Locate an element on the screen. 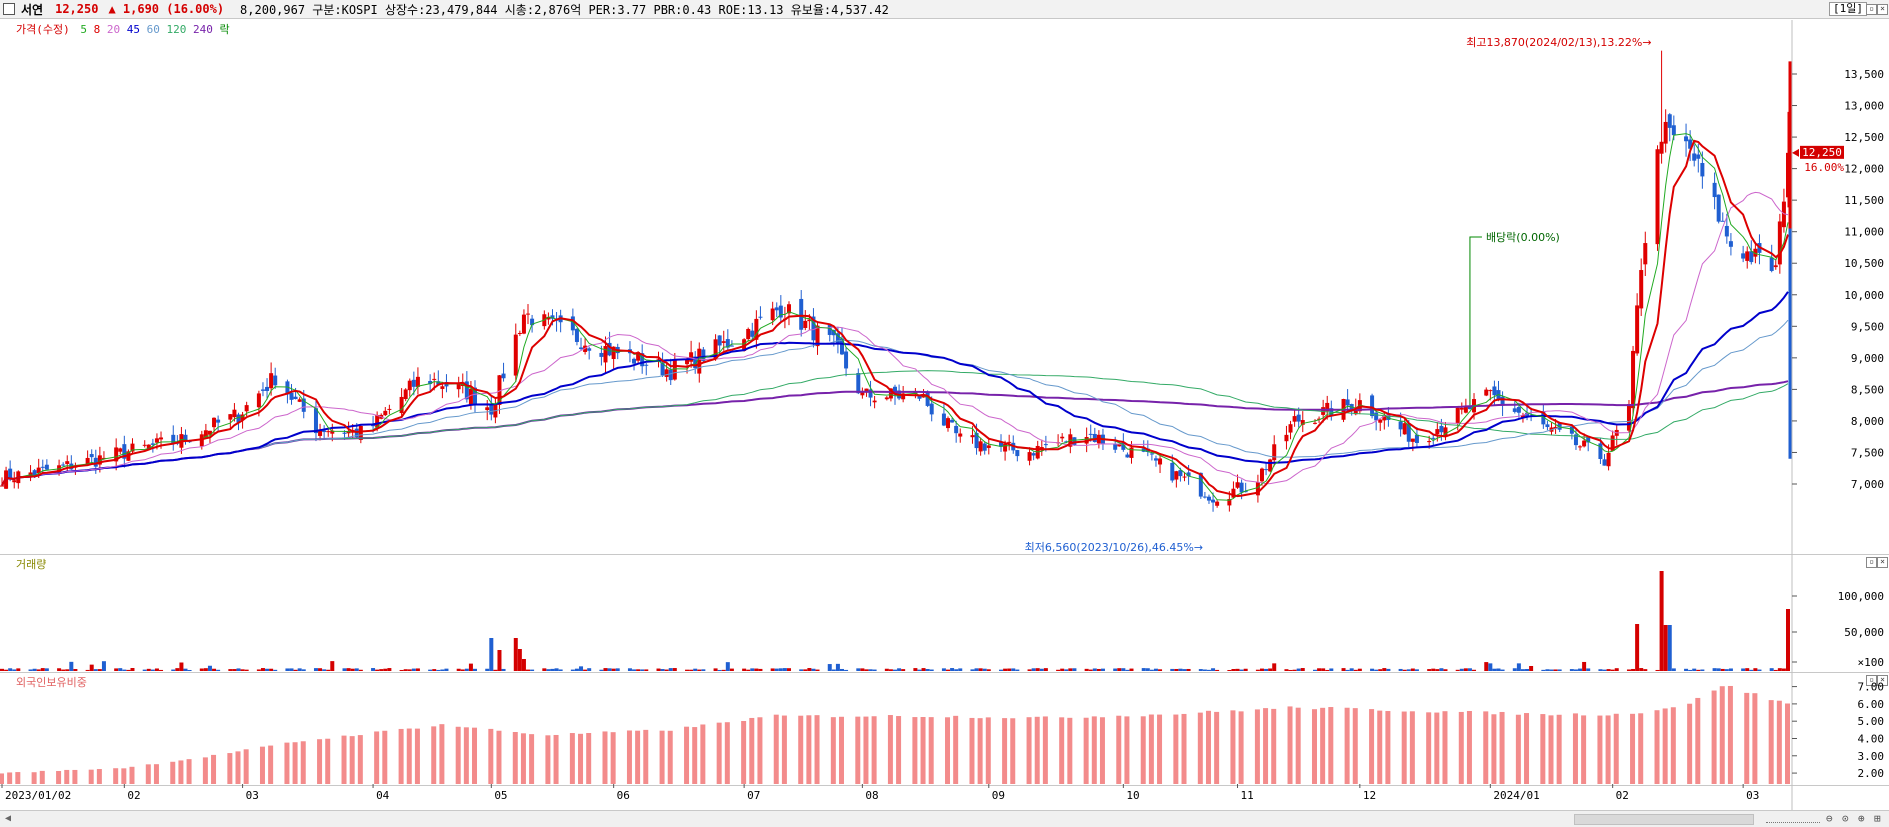 This screenshot has width=1889, height=827. zoom-in-icon: ⊕ is located at coordinates (1861, 818).